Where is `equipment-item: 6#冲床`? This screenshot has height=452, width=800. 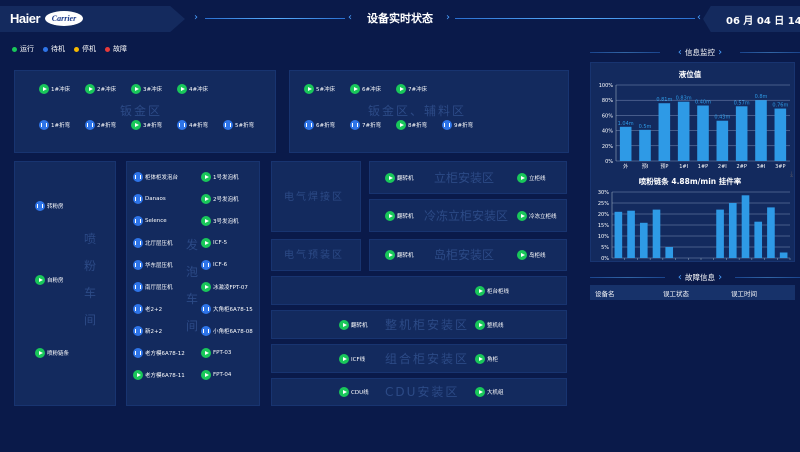
equipment-item: 6#冲床 is located at coordinates (365, 89).